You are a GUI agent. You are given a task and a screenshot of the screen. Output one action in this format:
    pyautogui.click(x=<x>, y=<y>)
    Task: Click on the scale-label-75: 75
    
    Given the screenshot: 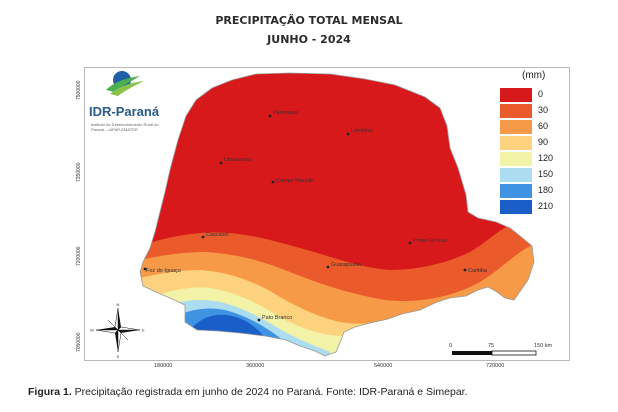 What is the action you would take?
    pyautogui.click(x=491, y=346)
    